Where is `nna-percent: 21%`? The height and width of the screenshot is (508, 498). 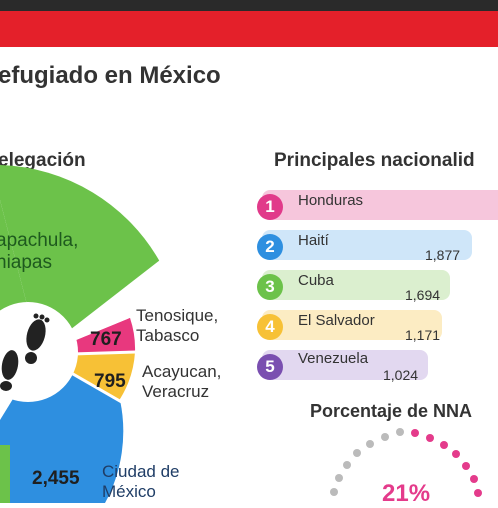 nna-percent: 21% is located at coordinates (406, 493).